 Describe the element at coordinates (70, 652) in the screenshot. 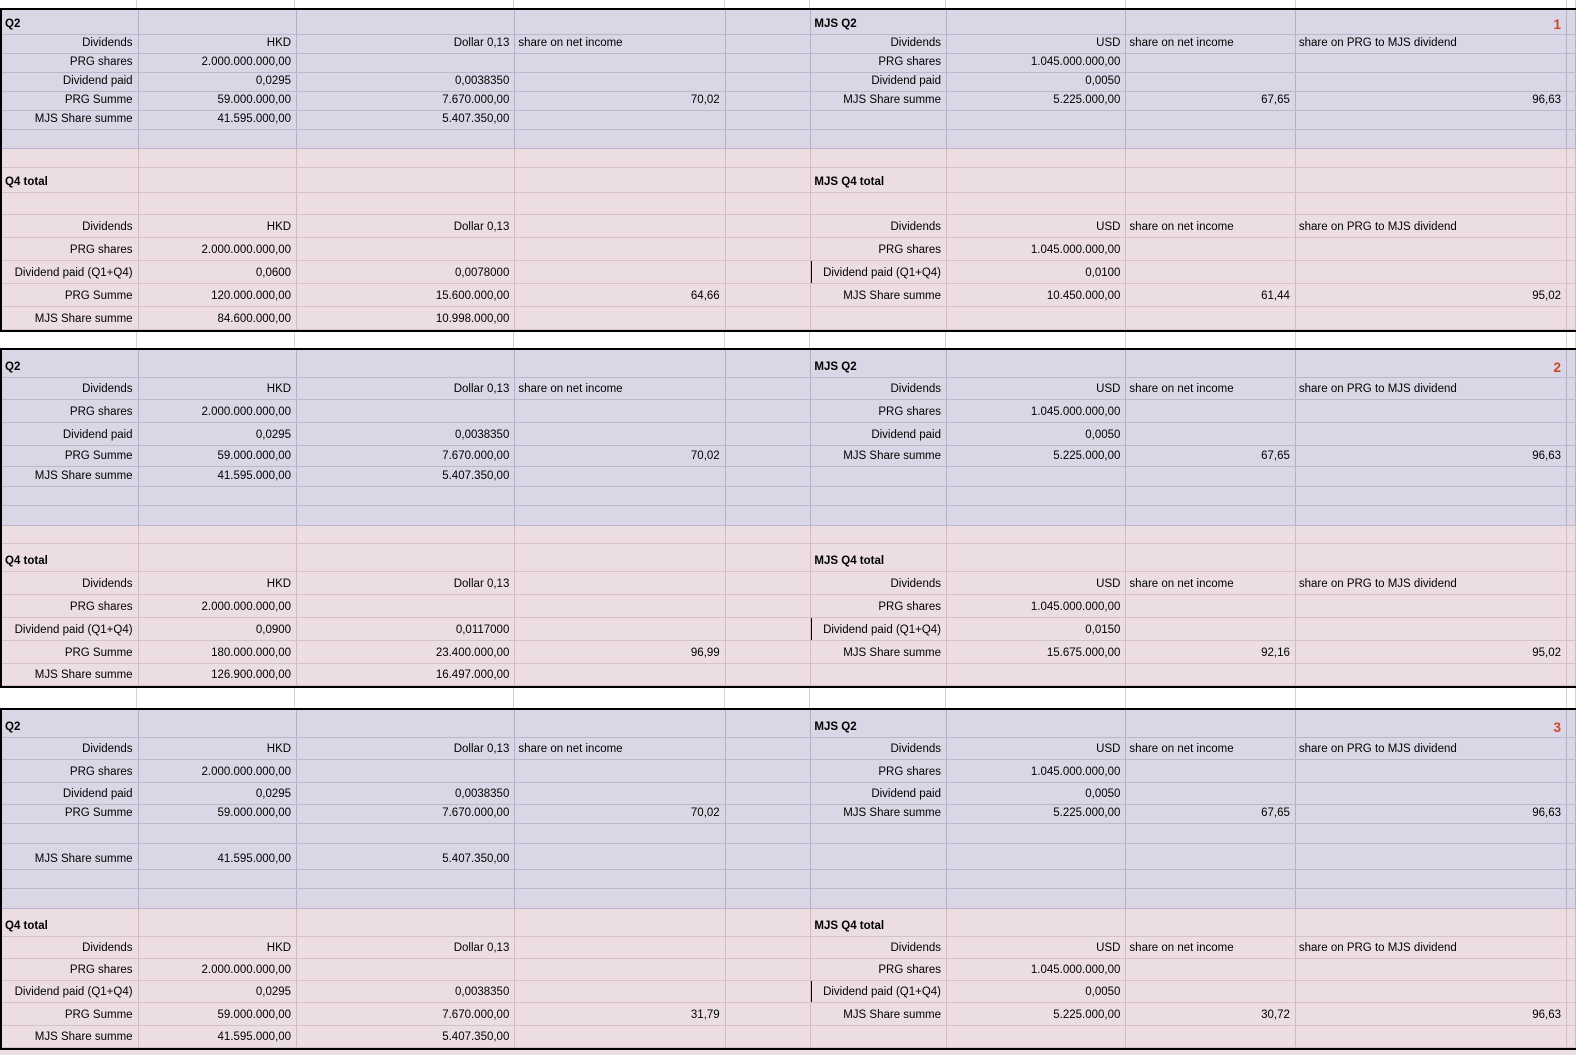

I see `label-cell: PRG Summe` at that location.